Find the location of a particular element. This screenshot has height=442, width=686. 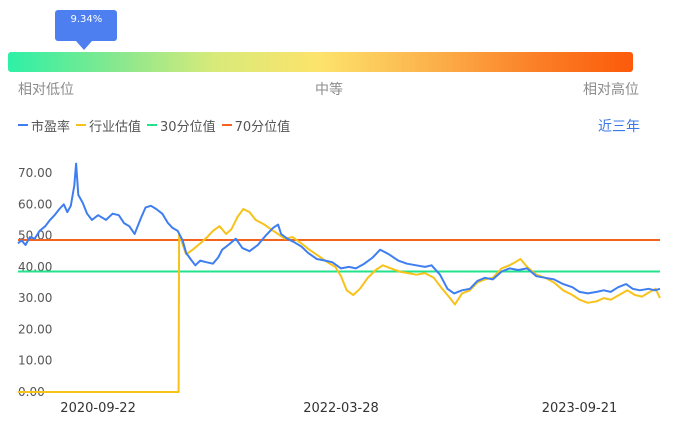

tooltip-pointer is located at coordinates (84, 45).